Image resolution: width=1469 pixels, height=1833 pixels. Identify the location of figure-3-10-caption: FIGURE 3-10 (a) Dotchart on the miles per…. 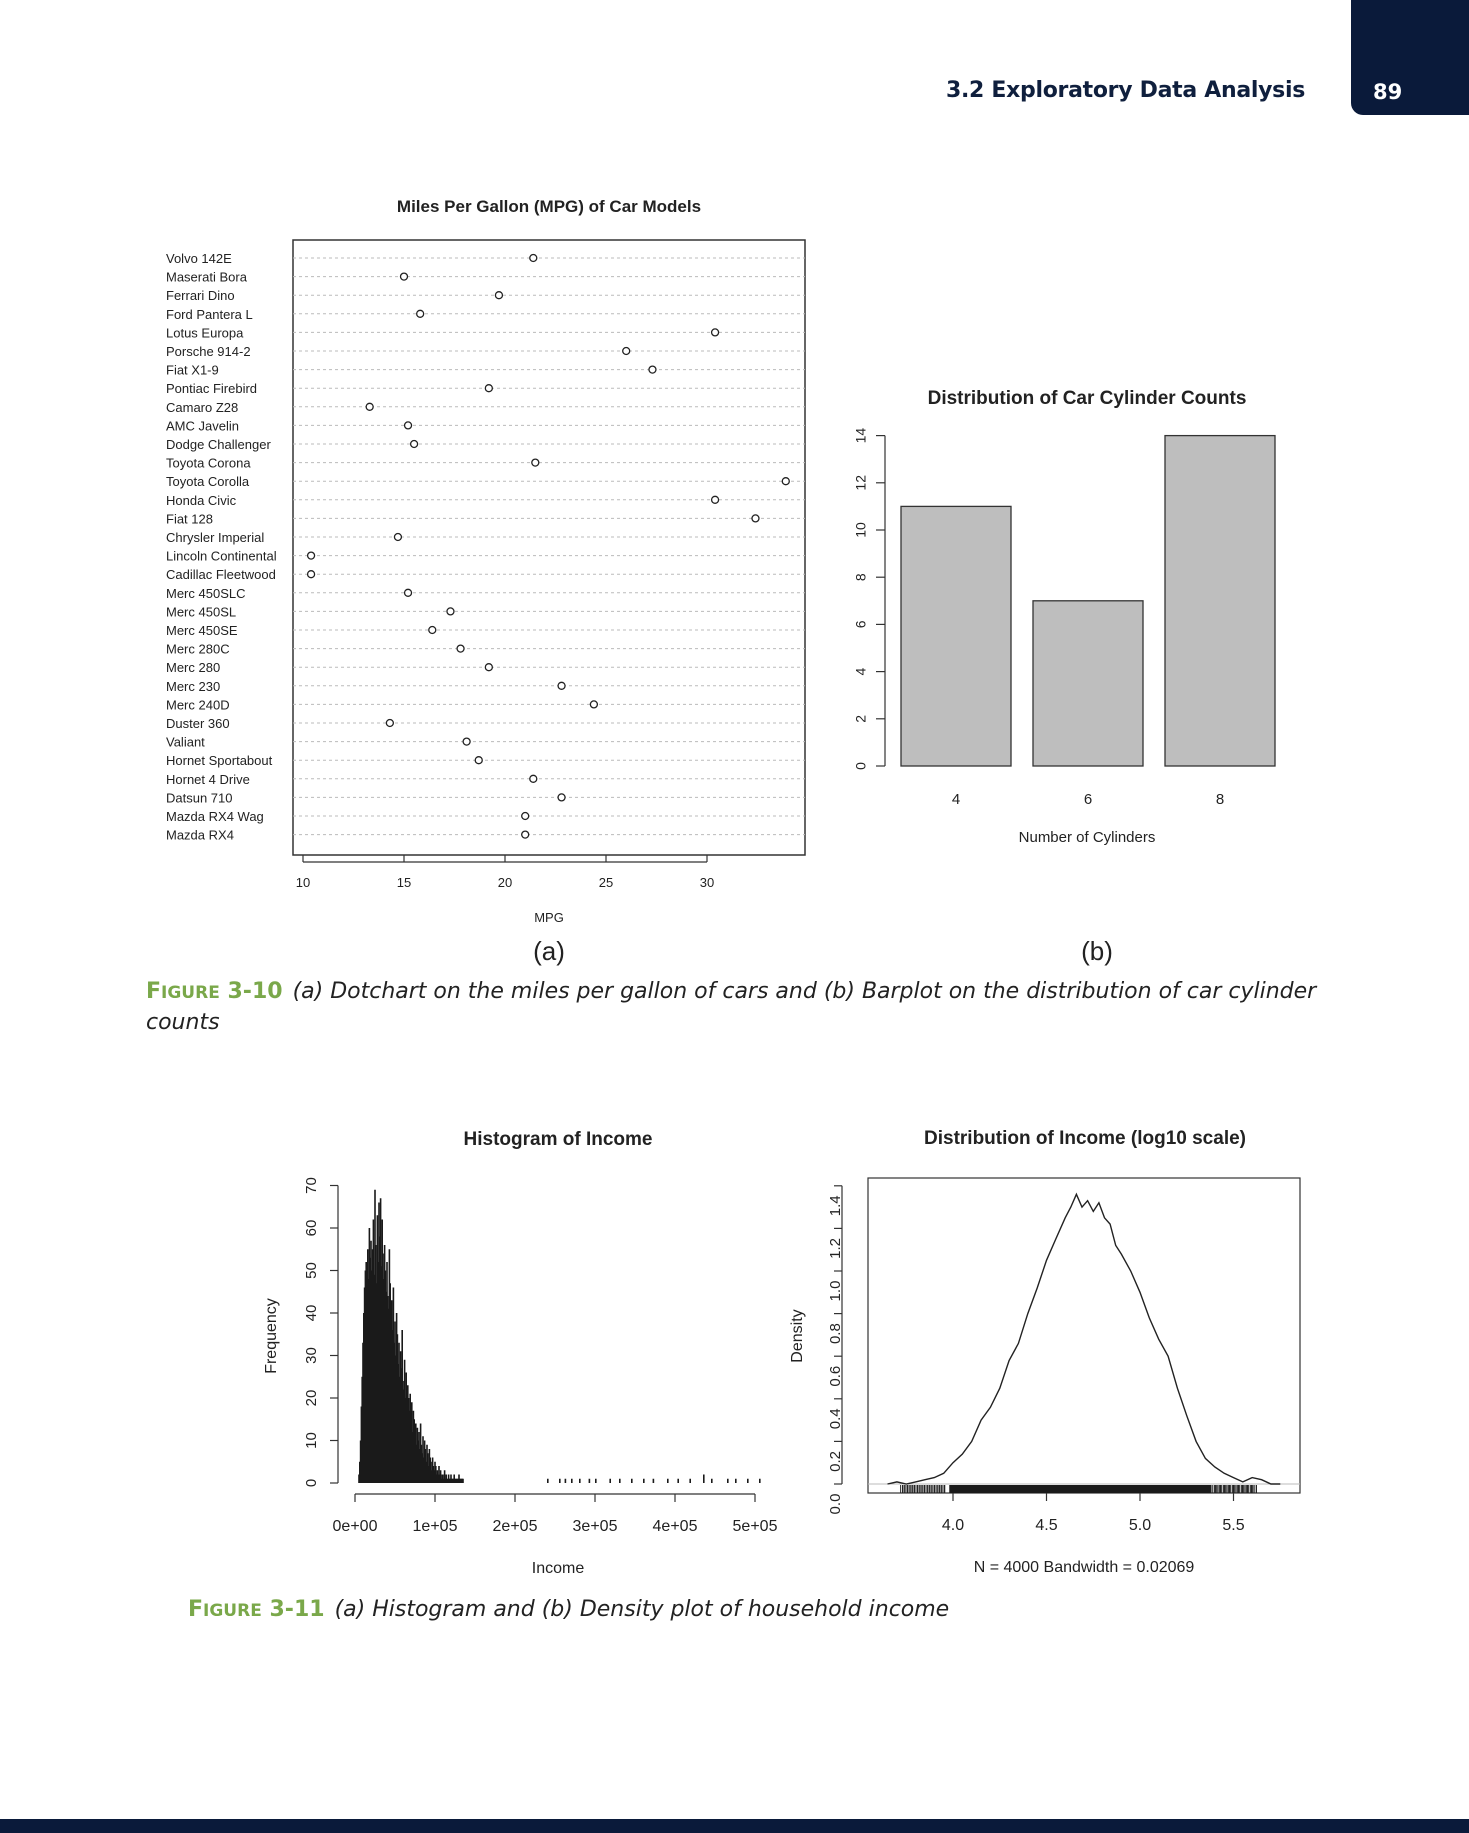
(736, 1007).